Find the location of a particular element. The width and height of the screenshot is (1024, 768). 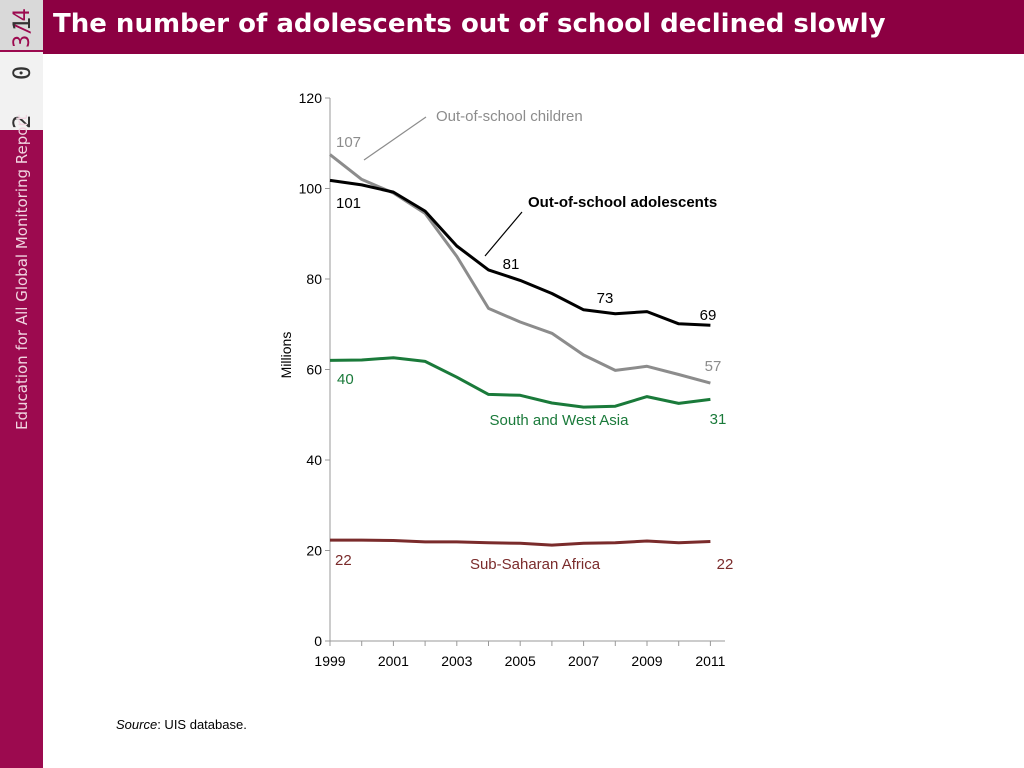

leader-line-adolescents is located at coordinates (503, 234).